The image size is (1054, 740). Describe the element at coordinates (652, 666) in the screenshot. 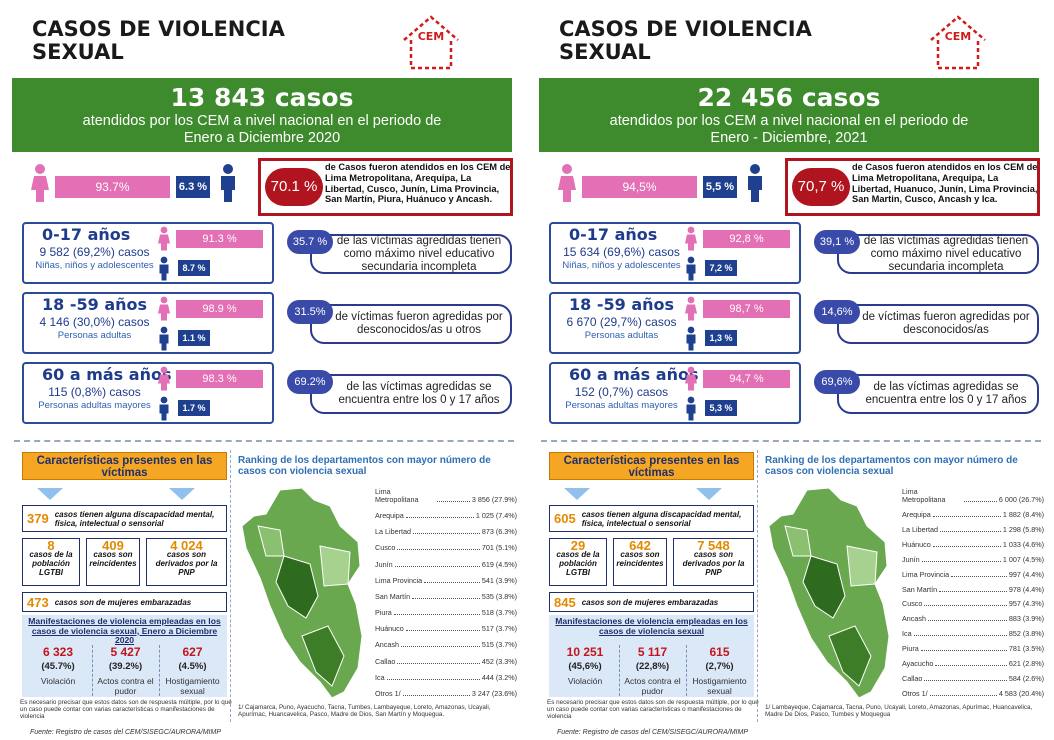

I see `manifest-percent: (22,8%)` at that location.